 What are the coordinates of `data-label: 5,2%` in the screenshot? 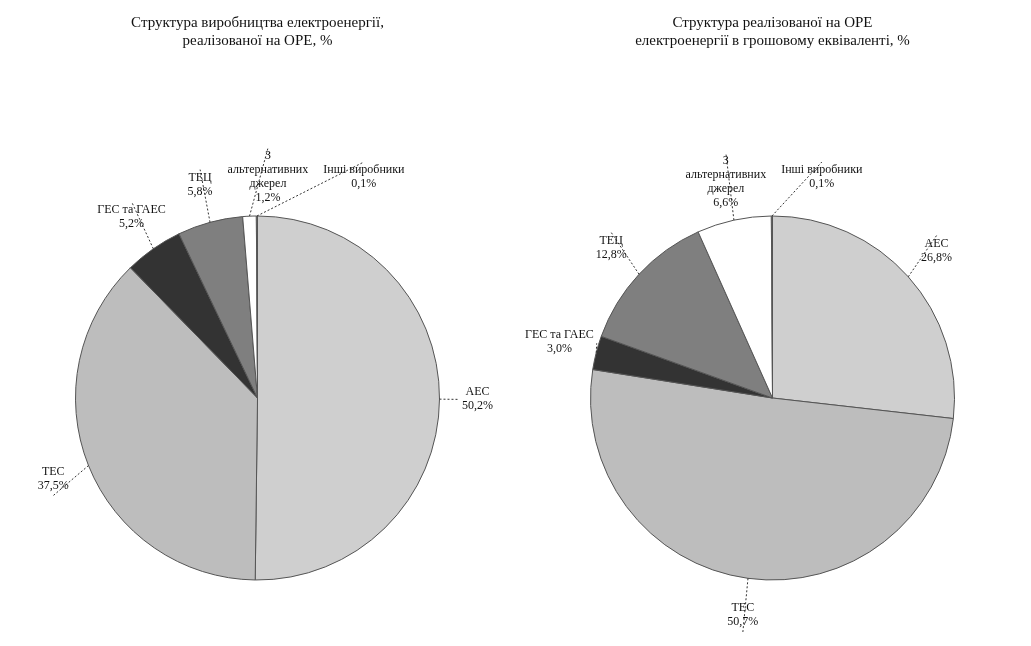 It's located at (132, 222).